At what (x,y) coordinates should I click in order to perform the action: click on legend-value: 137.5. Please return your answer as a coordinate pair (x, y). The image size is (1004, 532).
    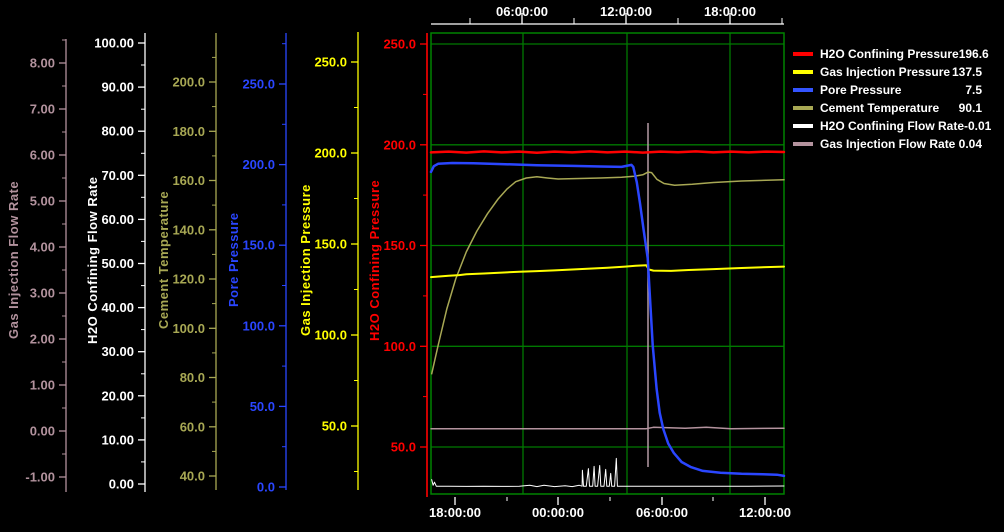
    Looking at the image, I should click on (966, 72).